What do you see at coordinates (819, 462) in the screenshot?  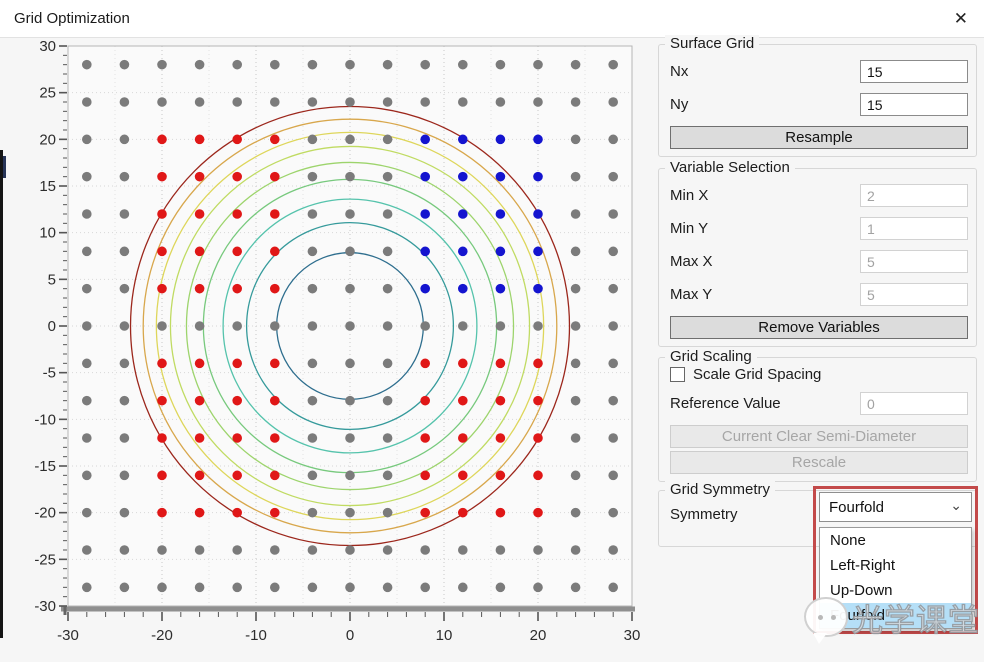 I see `rescale-button: Rescale` at bounding box center [819, 462].